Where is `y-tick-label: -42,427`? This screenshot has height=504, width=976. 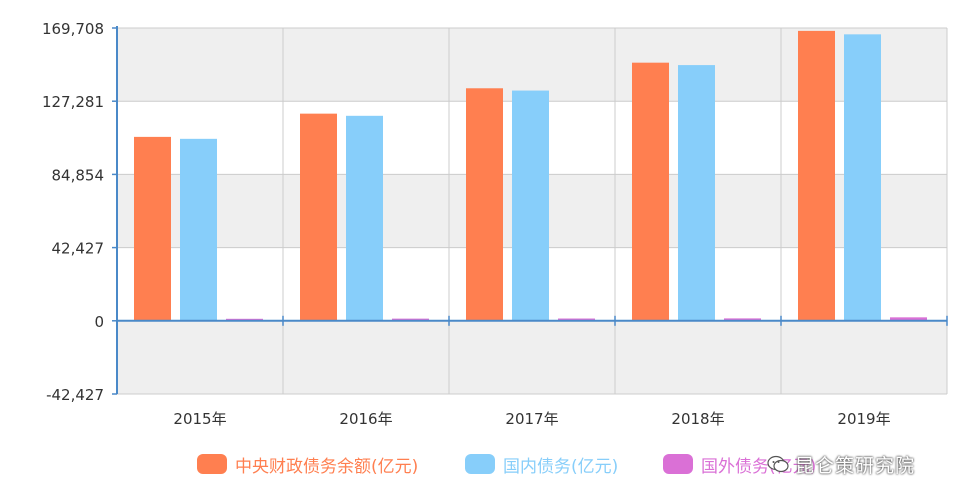
y-tick-label: -42,427 is located at coordinates (75, 395).